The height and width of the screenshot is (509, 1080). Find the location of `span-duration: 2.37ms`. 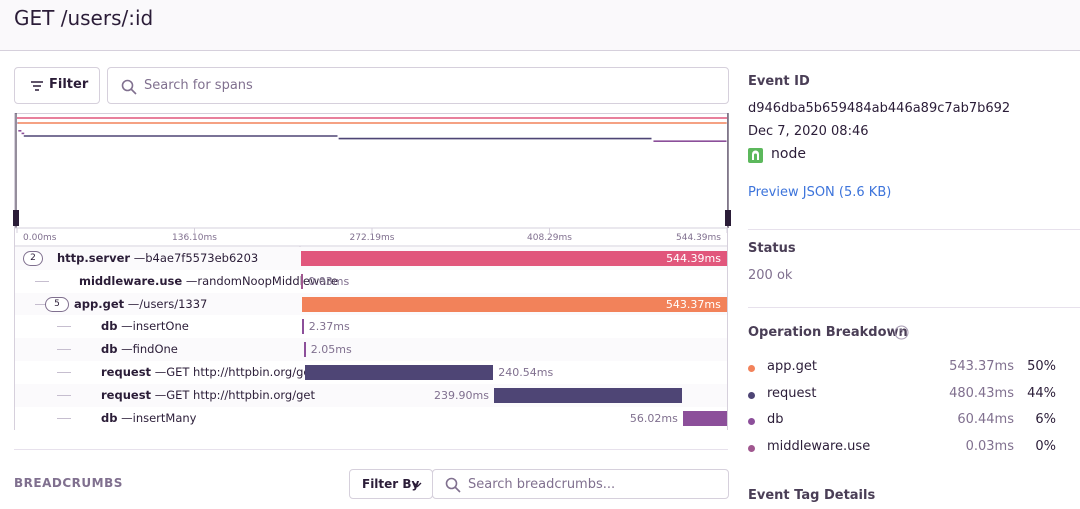

span-duration: 2.37ms is located at coordinates (329, 327).